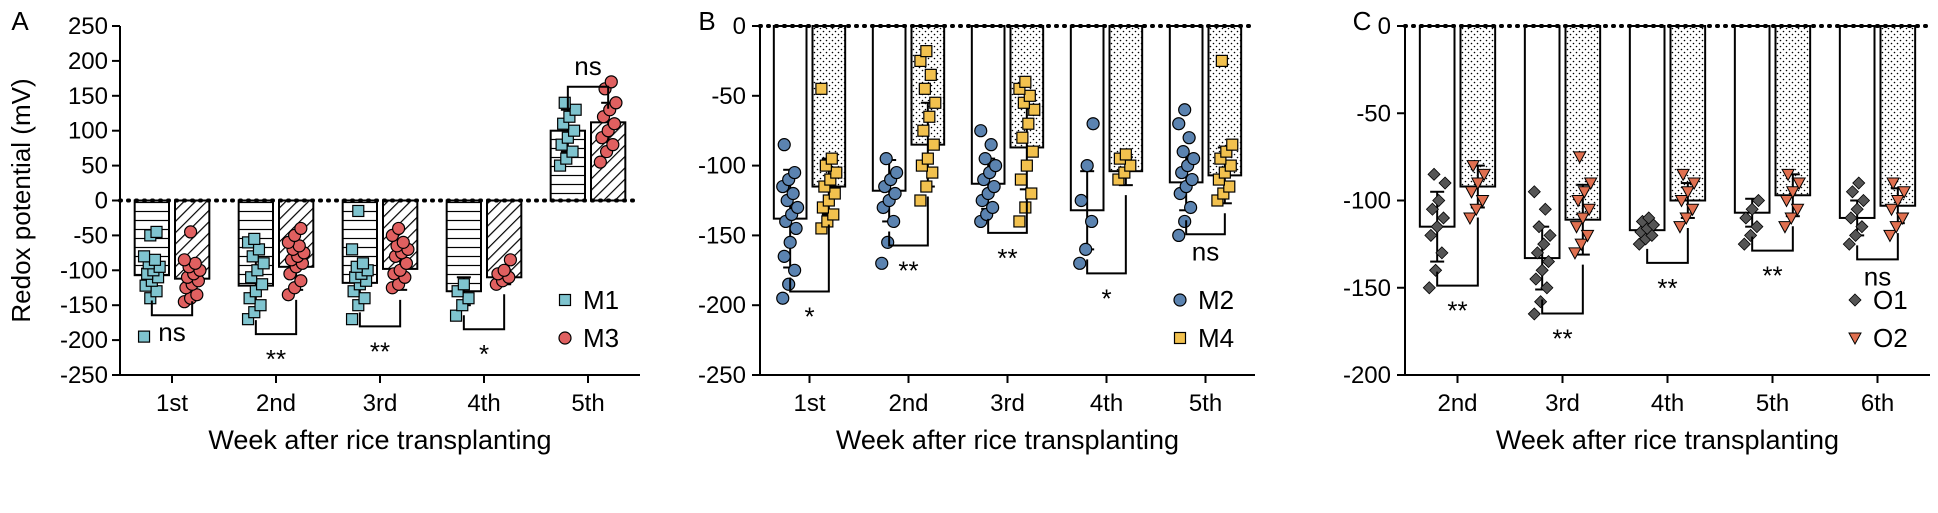  Describe the element at coordinates (601, 338) in the screenshot. I see `legend-label: M3` at that location.